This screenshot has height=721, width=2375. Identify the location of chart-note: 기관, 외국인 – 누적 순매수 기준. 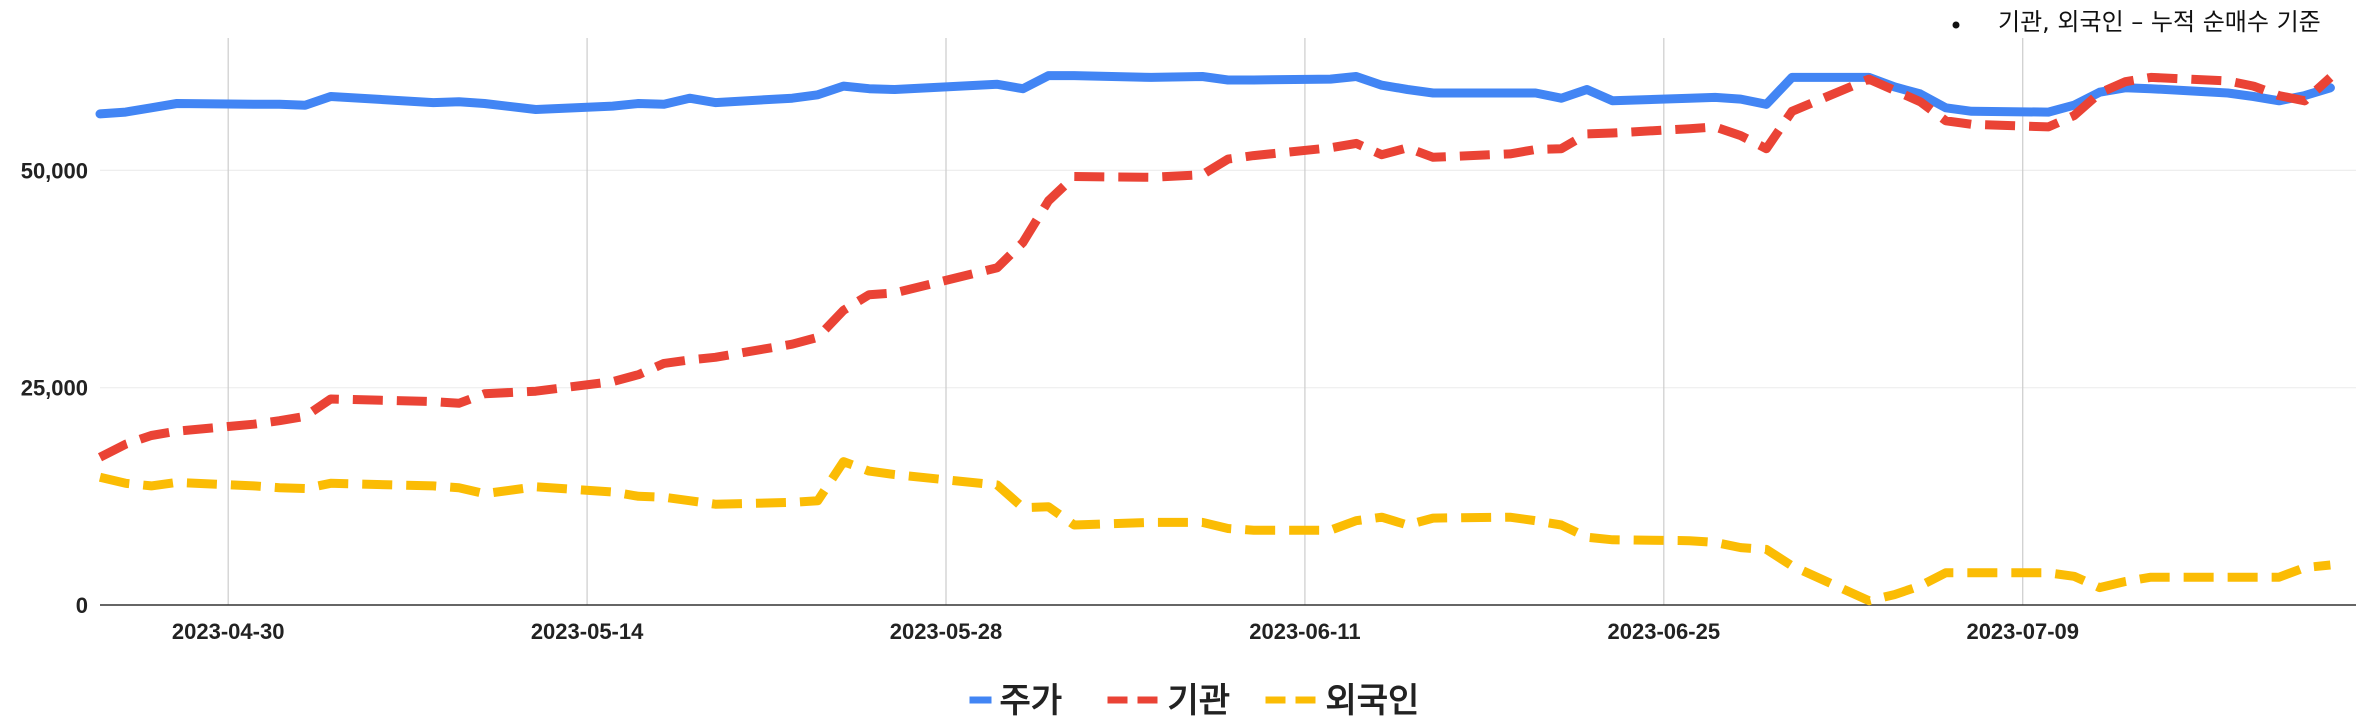
(2136, 22).